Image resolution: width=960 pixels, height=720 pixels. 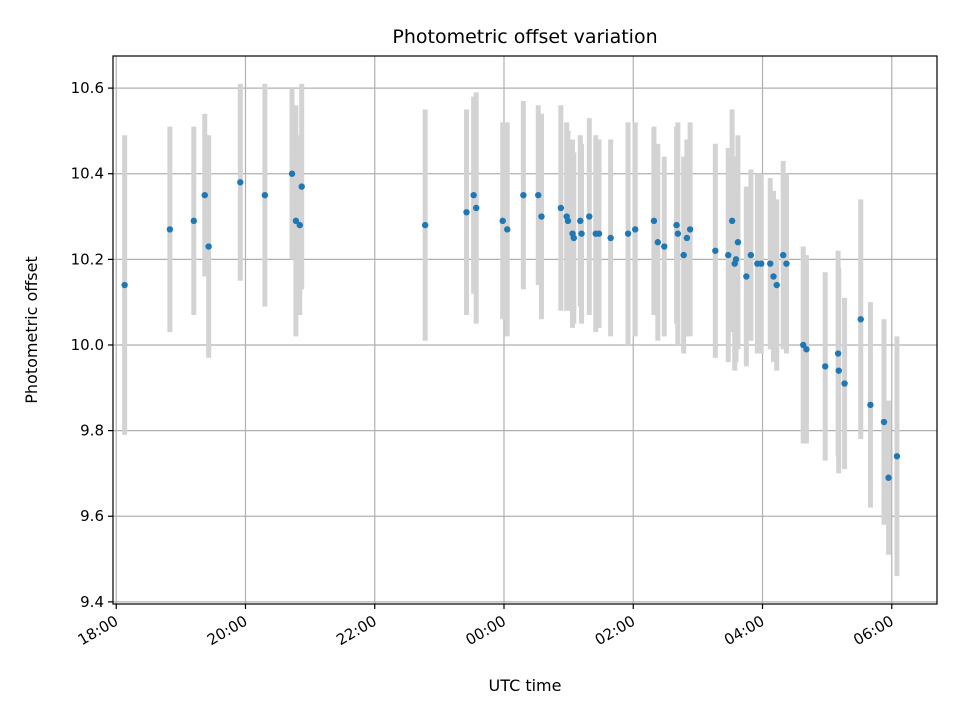 What do you see at coordinates (525, 685) in the screenshot?
I see `x-axis-title: UTC time` at bounding box center [525, 685].